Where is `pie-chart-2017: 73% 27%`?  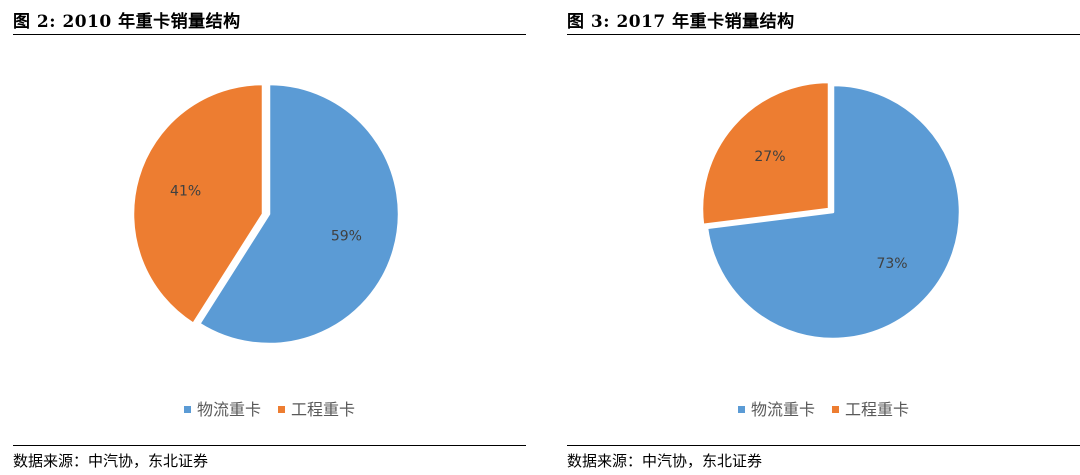 pie-chart-2017: 73% 27% is located at coordinates (831, 210).